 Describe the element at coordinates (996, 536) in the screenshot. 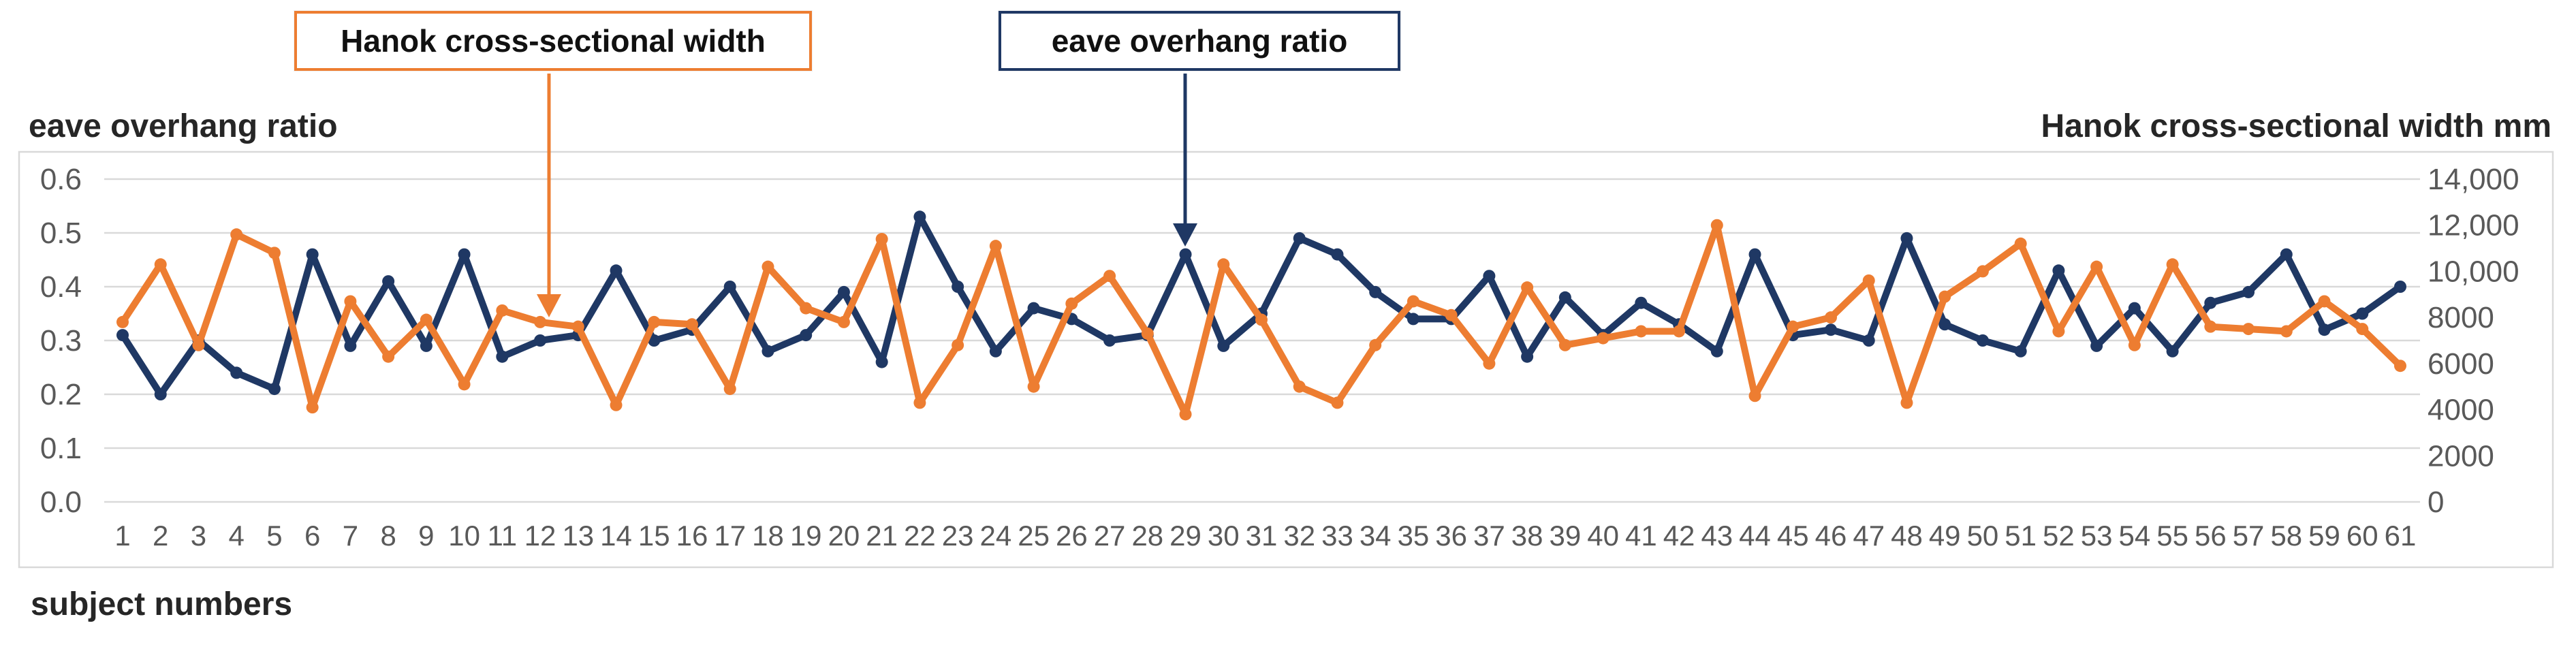

I see `x-axis-tick-label: 24` at that location.